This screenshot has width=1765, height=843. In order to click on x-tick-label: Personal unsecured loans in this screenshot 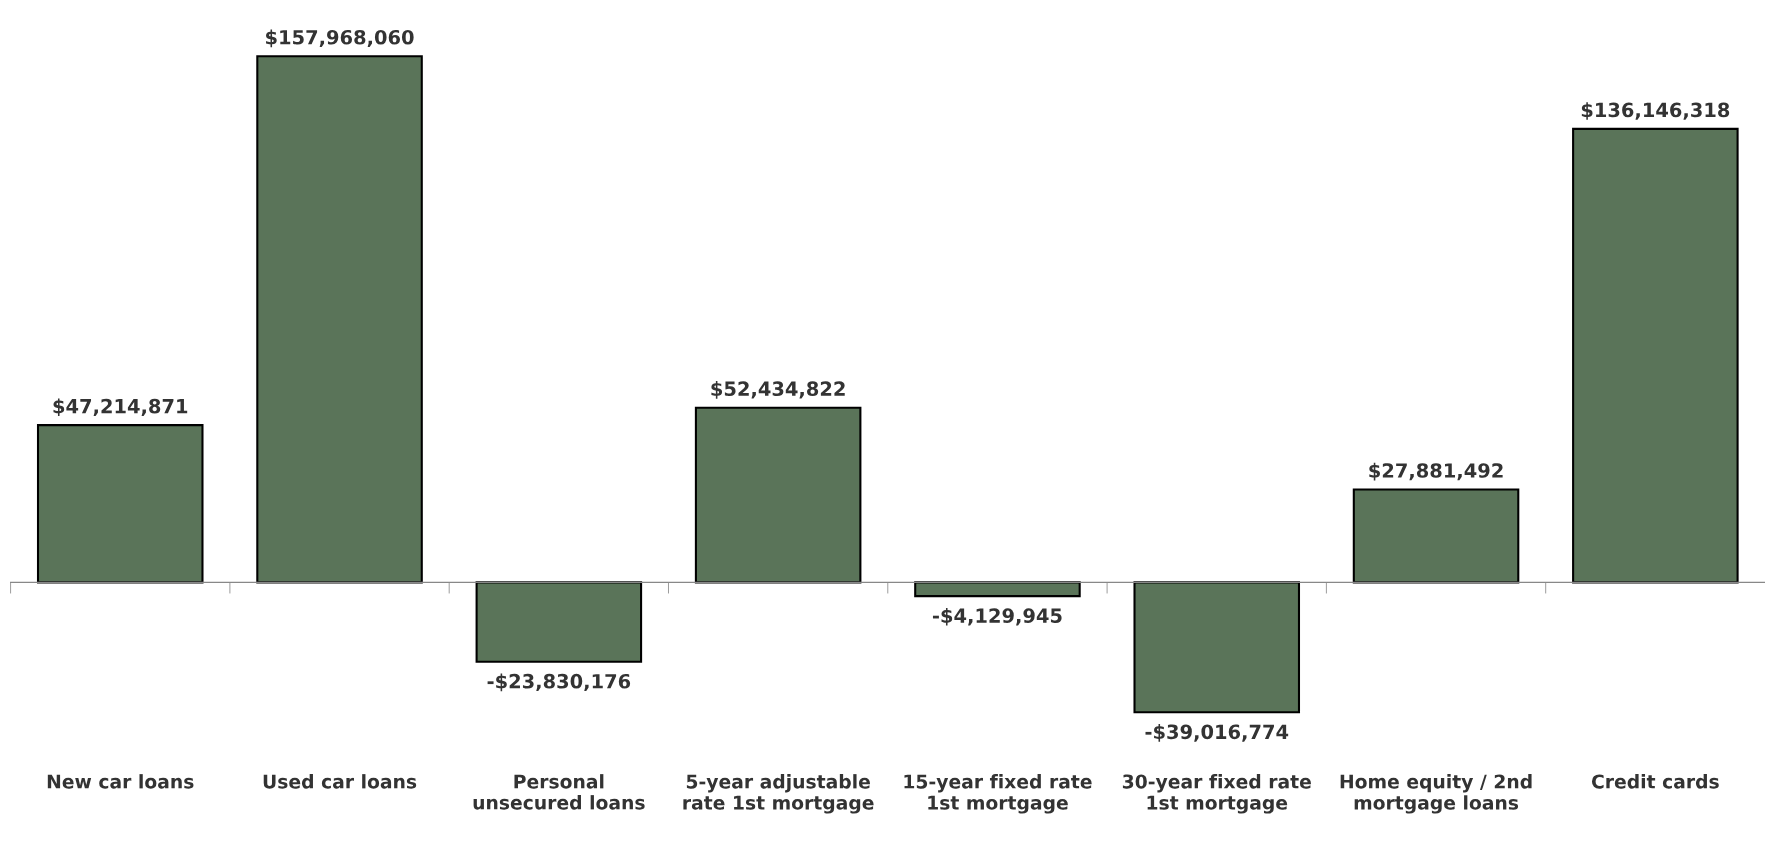, I will do `click(559, 792)`.